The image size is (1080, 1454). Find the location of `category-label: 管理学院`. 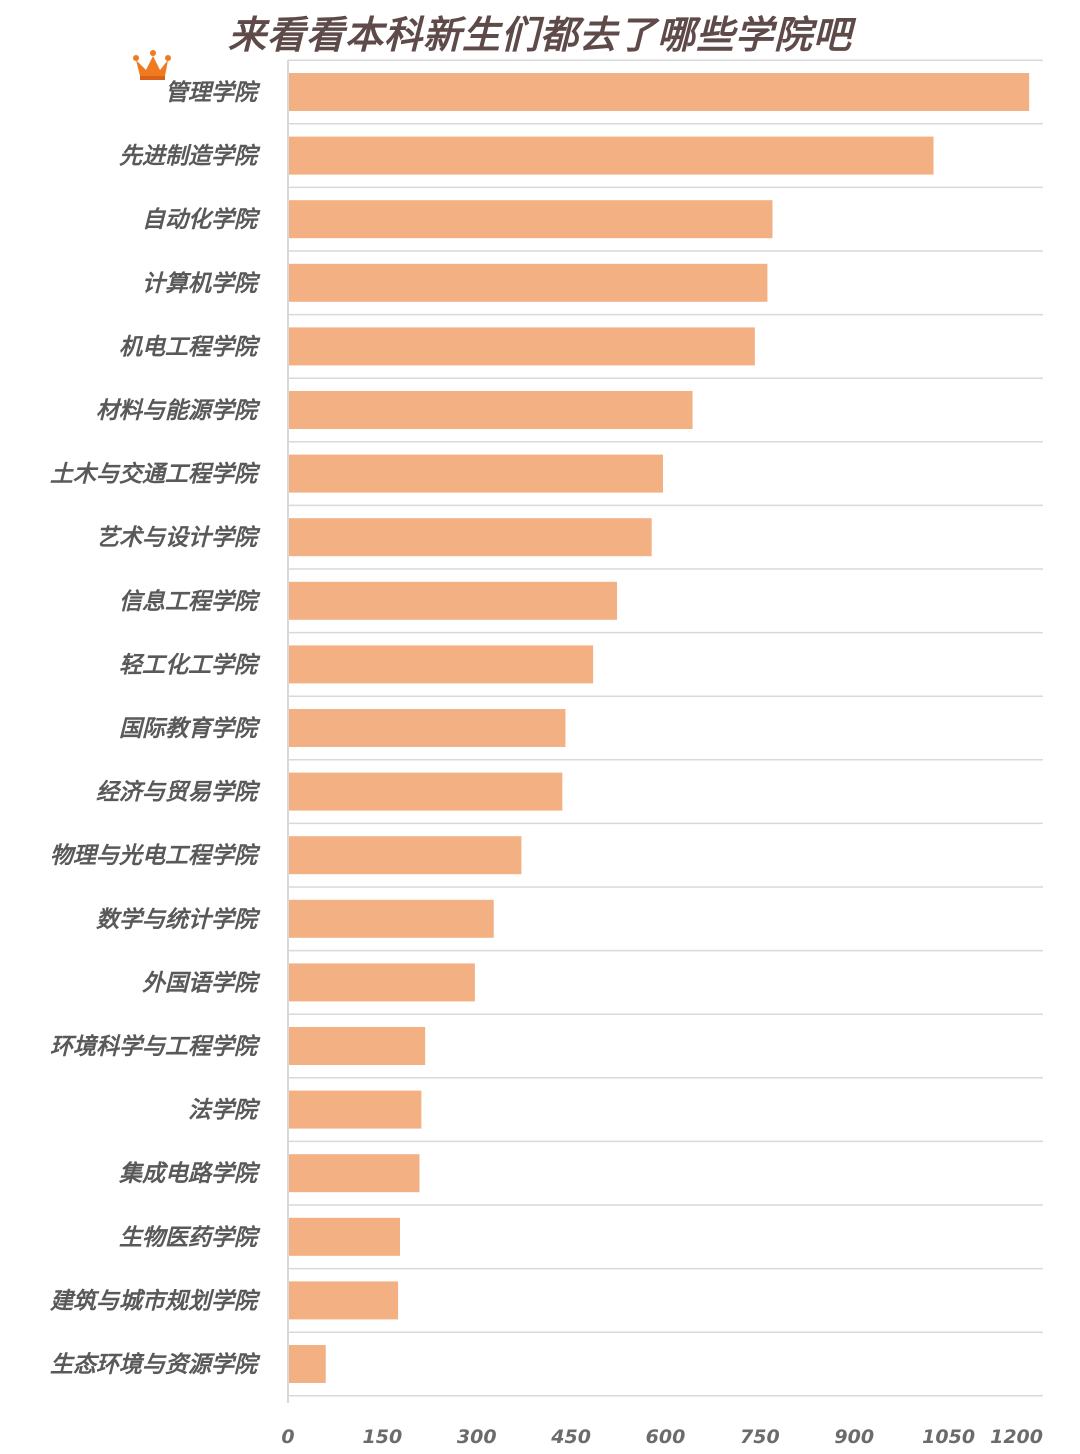

category-label: 管理学院 is located at coordinates (213, 92).